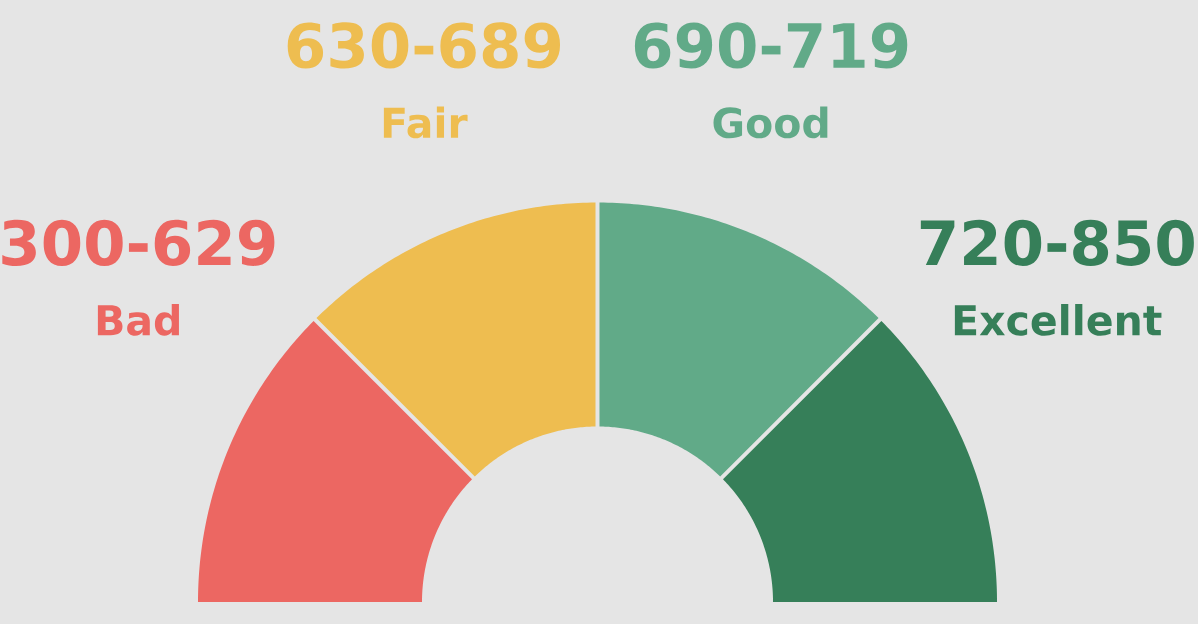 This screenshot has width=1198, height=624. Describe the element at coordinates (1058, 319) in the screenshot. I see `slice-label: Excellent` at that location.